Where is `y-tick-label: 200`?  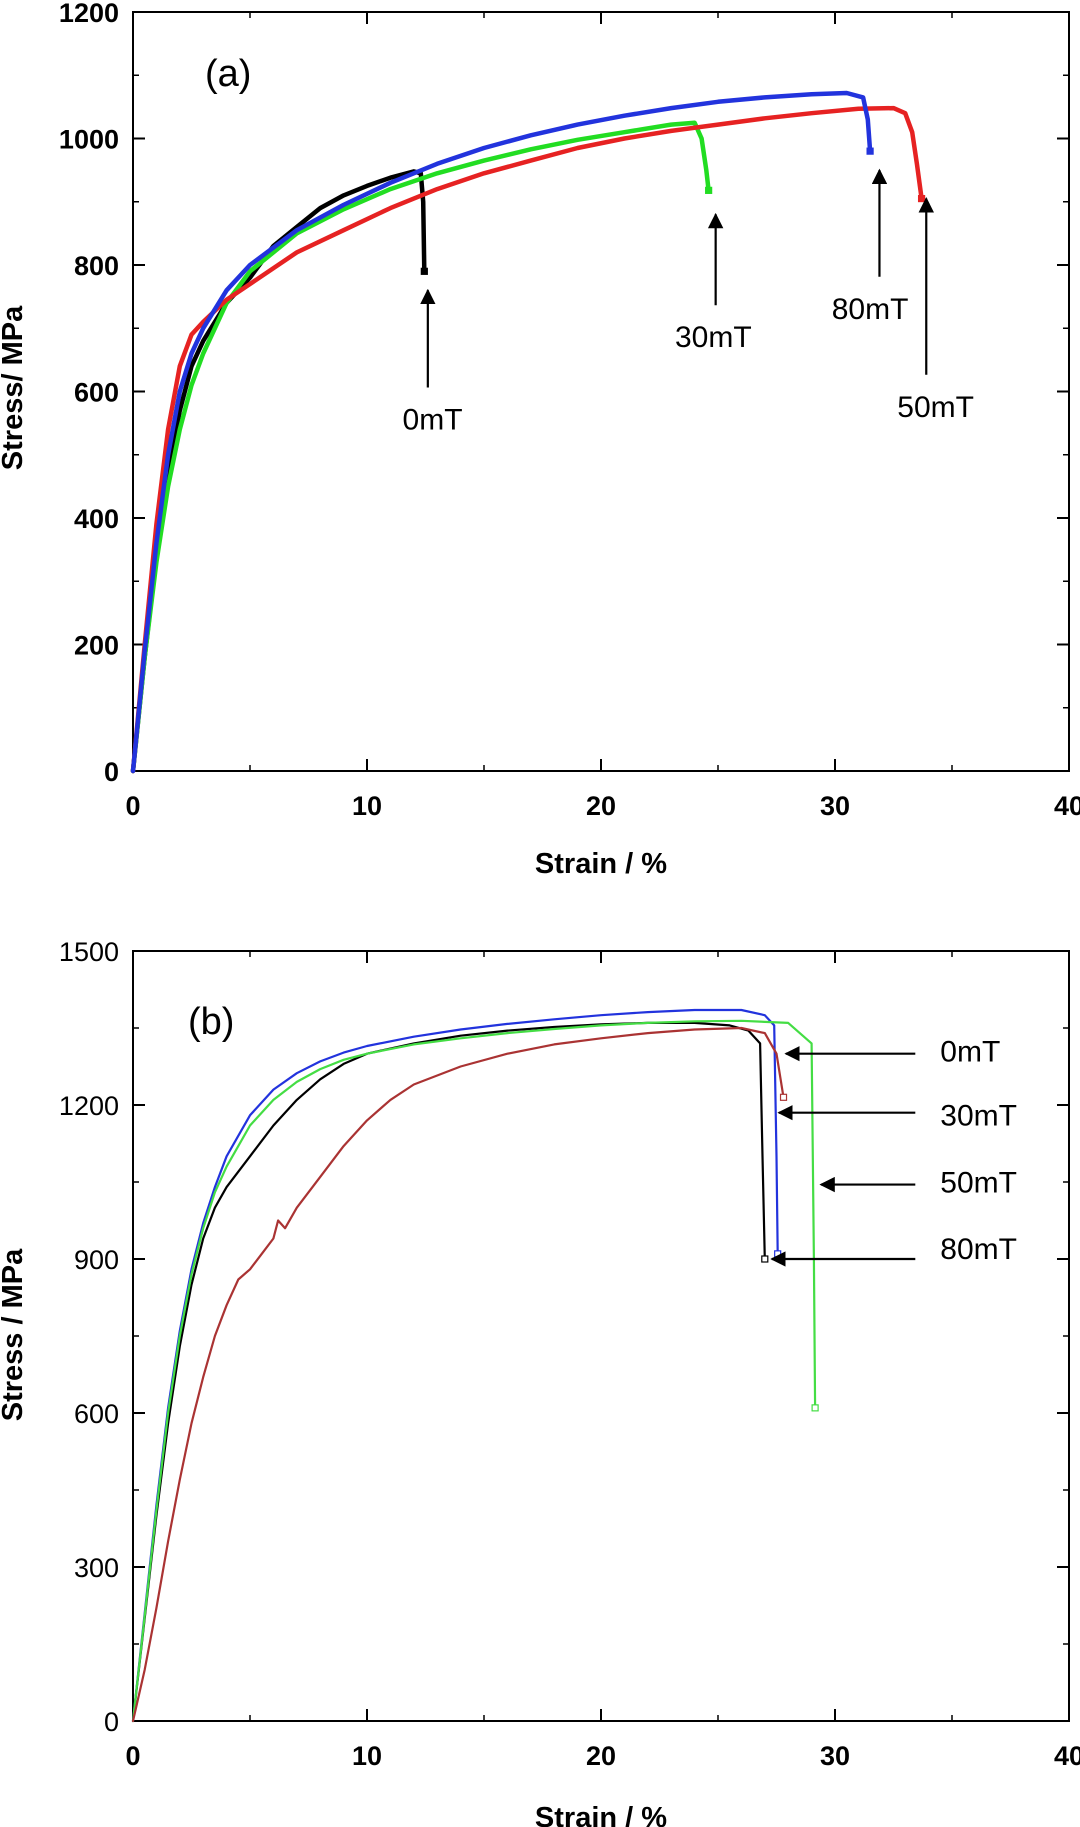 y-tick-label: 200 is located at coordinates (96, 646).